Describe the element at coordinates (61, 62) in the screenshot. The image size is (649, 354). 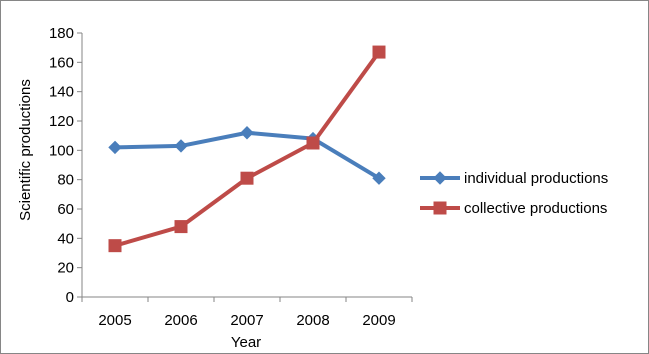
I see `y-tick-label: 160` at that location.